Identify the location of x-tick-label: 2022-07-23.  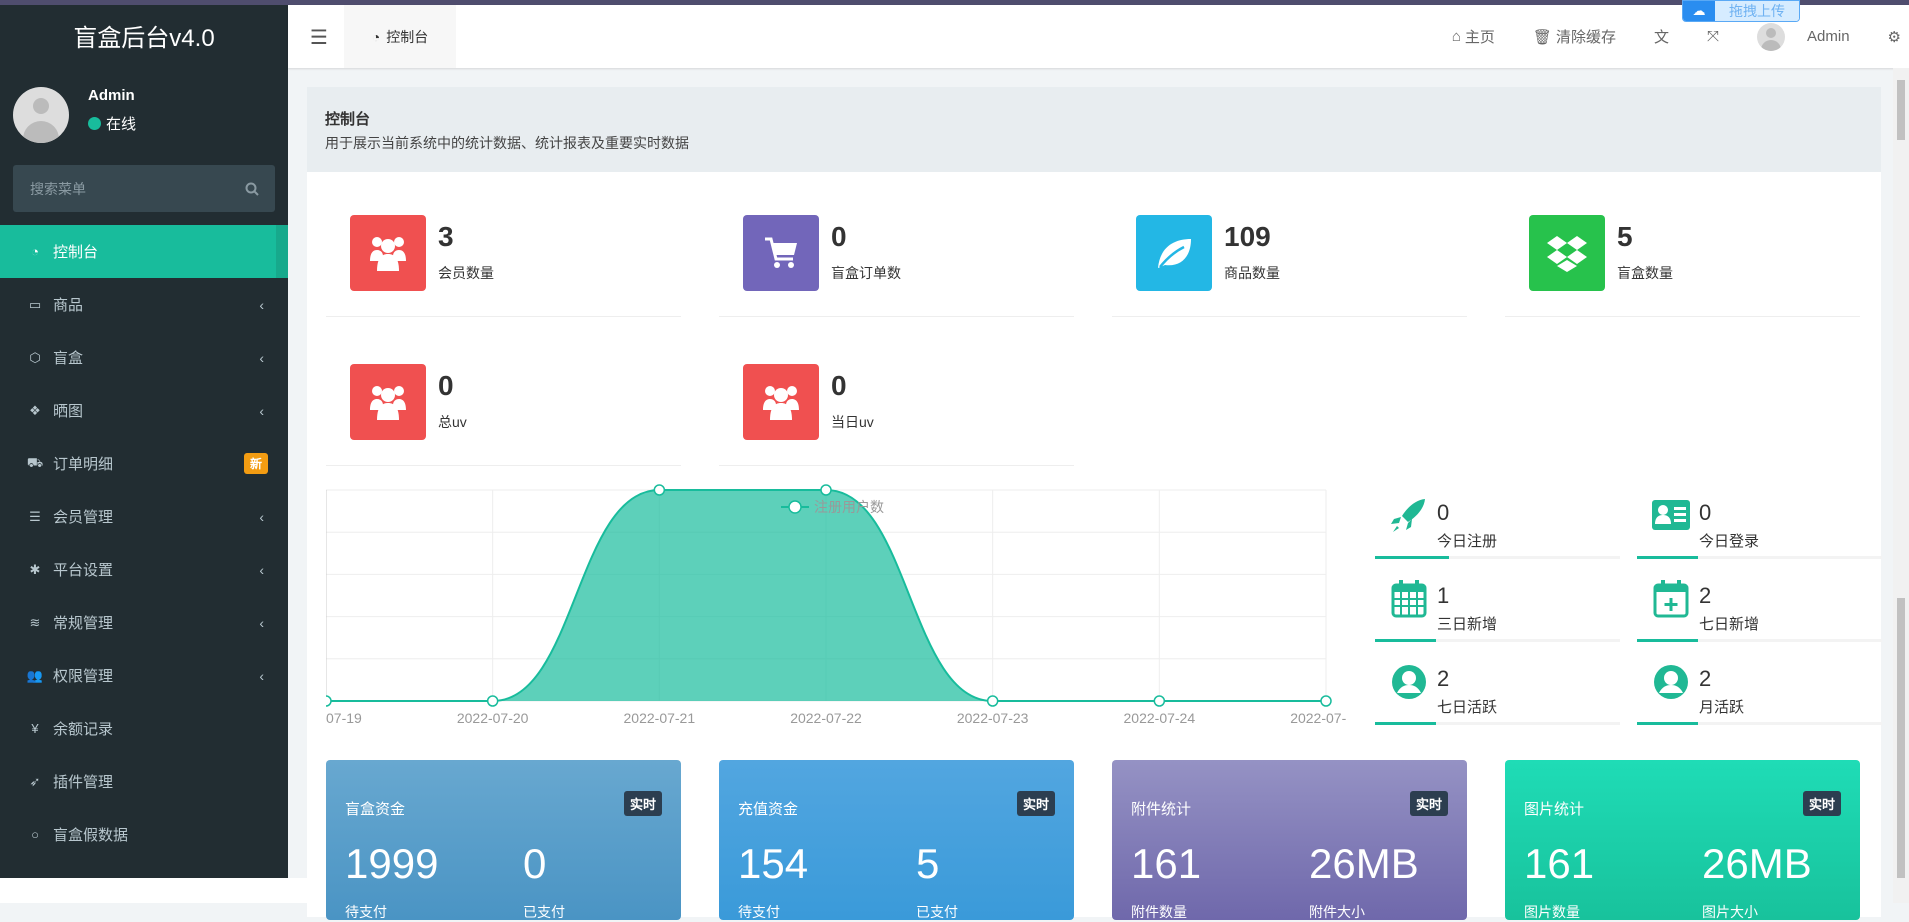
(993, 718).